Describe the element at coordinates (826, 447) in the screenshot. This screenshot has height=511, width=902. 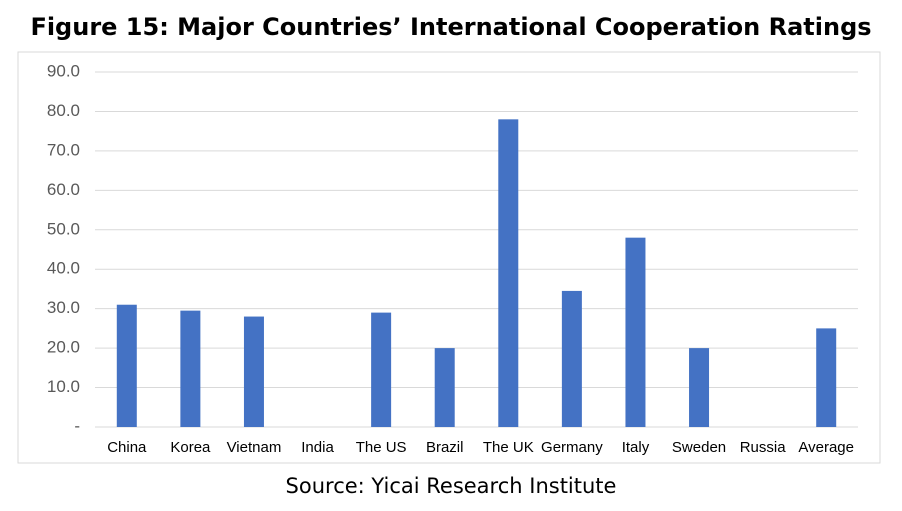
I see `x-tick-label: Average` at that location.